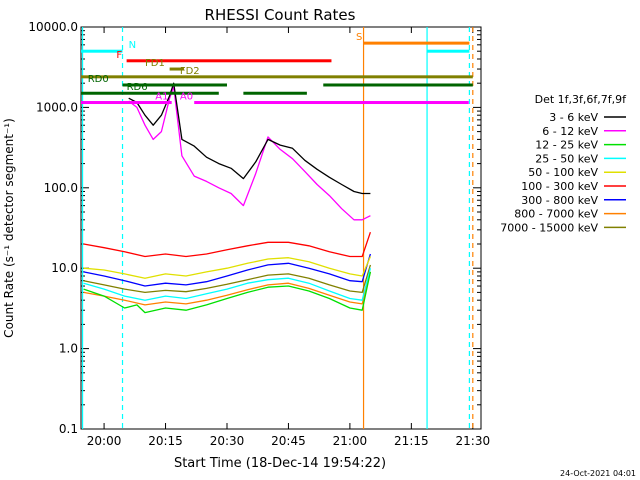  I want to click on legend-label: 25 - 50 keV, so click(566, 158).